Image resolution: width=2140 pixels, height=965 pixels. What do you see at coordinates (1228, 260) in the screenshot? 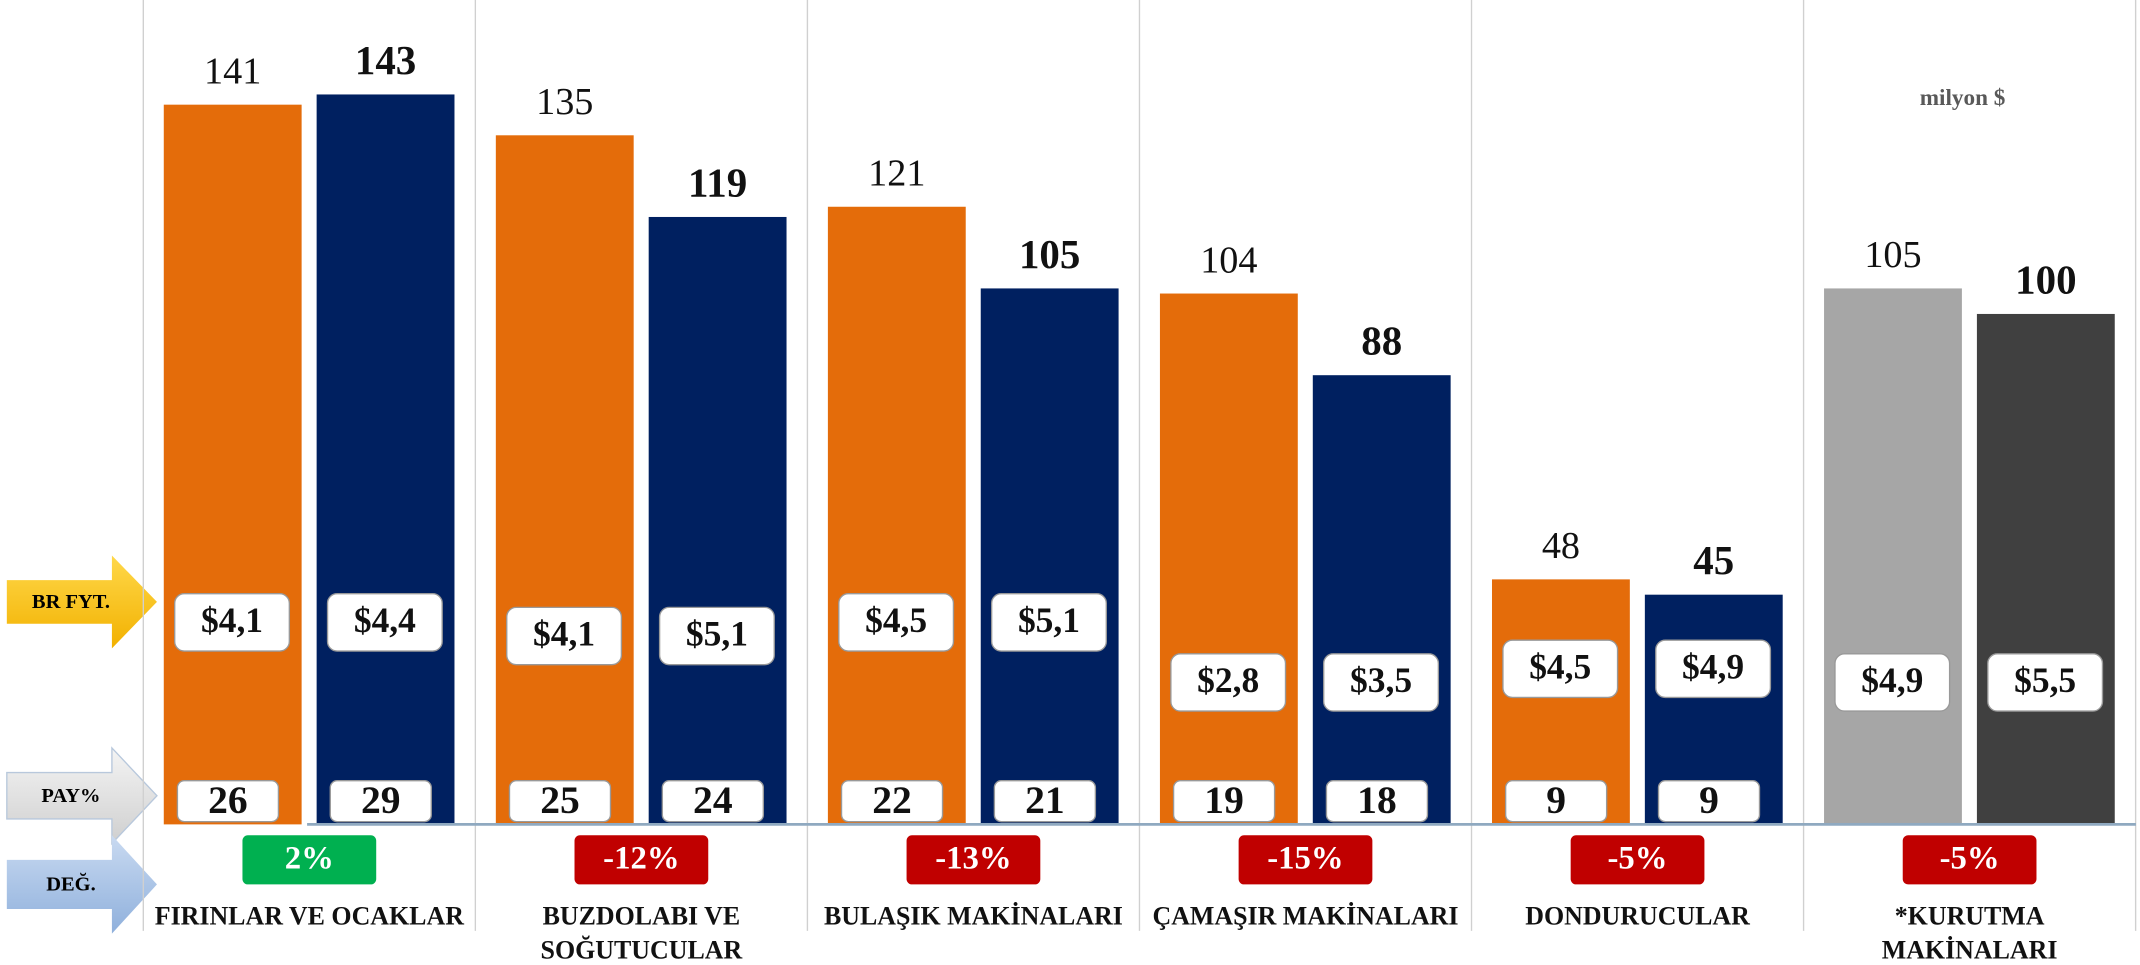
I see `value-label: 104` at bounding box center [1228, 260].